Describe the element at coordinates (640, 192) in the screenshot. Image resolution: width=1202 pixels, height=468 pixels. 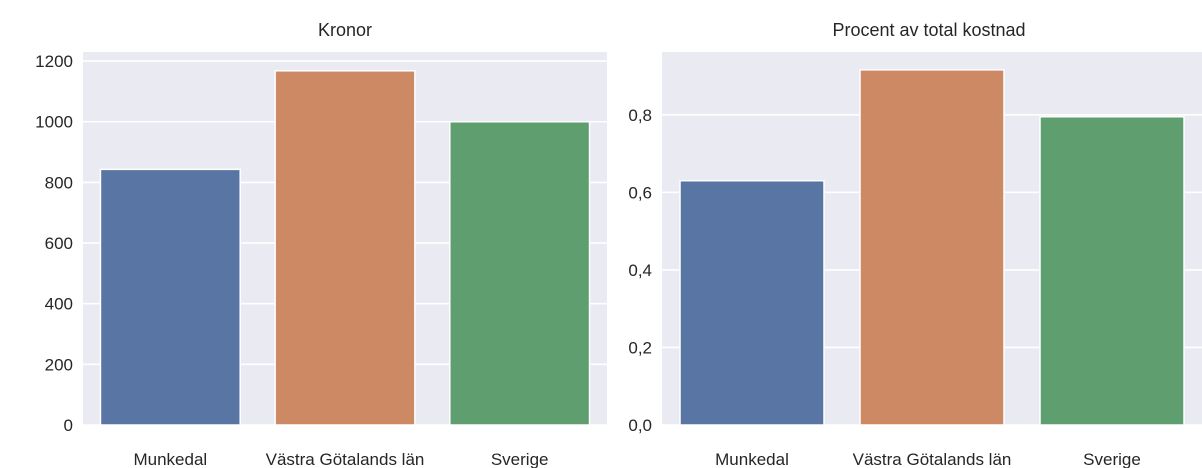
I see `chart-procent-ytick-label: 0,6` at that location.